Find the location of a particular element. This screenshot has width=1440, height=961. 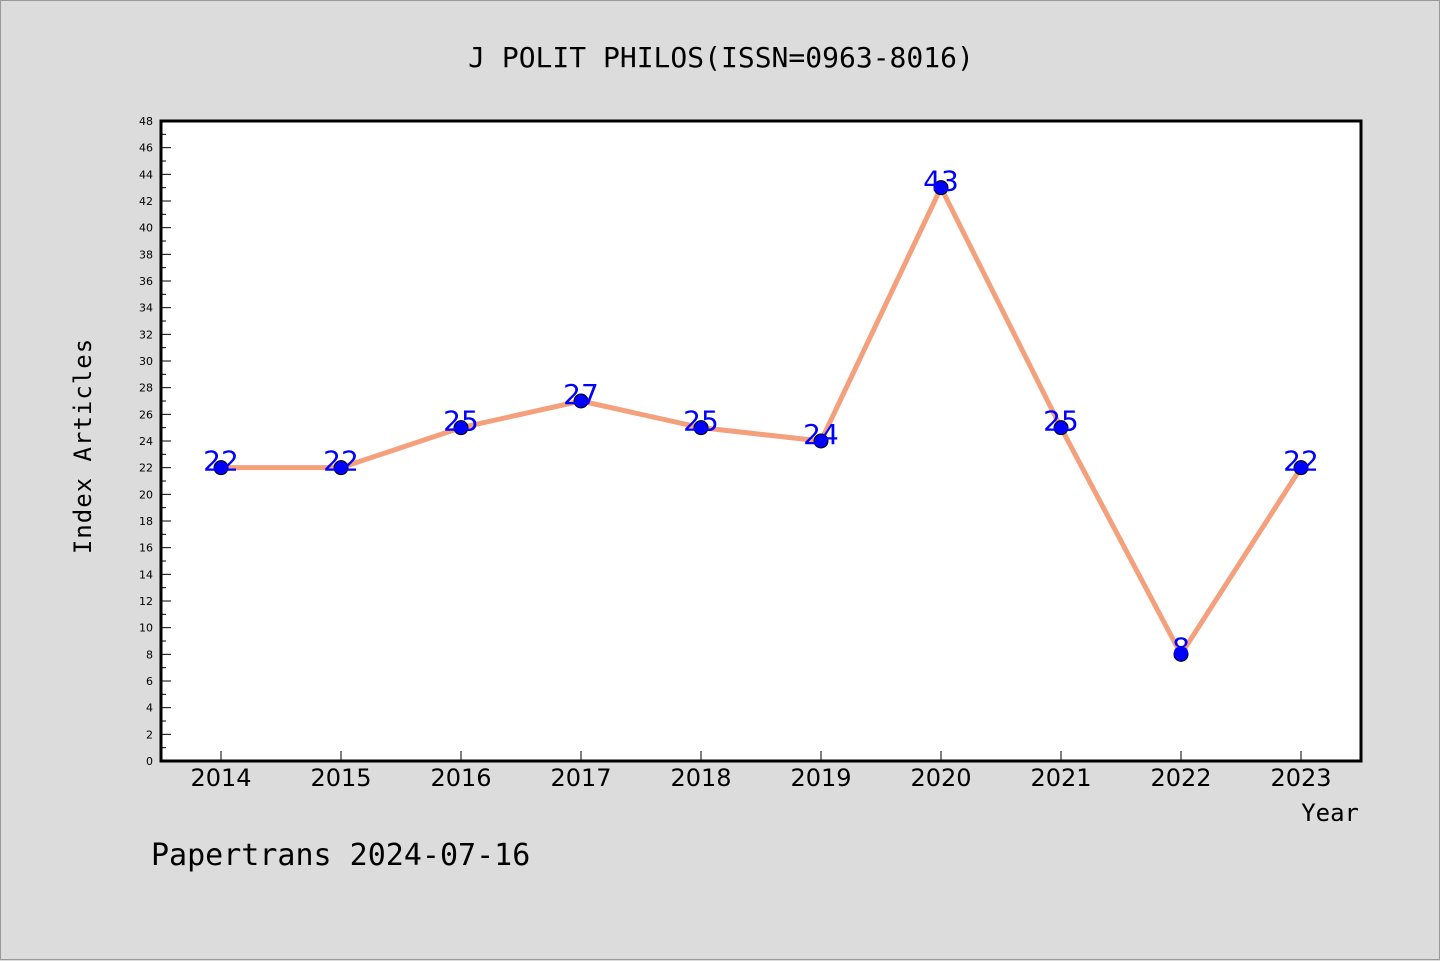

y-tick-label: 0 is located at coordinates (149, 761).